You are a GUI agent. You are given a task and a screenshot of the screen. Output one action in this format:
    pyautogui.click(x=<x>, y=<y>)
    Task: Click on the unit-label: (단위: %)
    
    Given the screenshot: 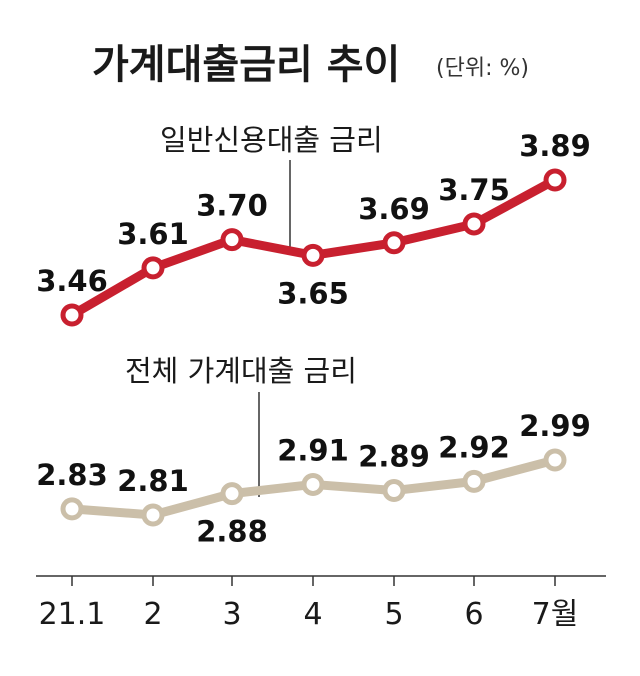 What is the action you would take?
    pyautogui.click(x=482, y=68)
    